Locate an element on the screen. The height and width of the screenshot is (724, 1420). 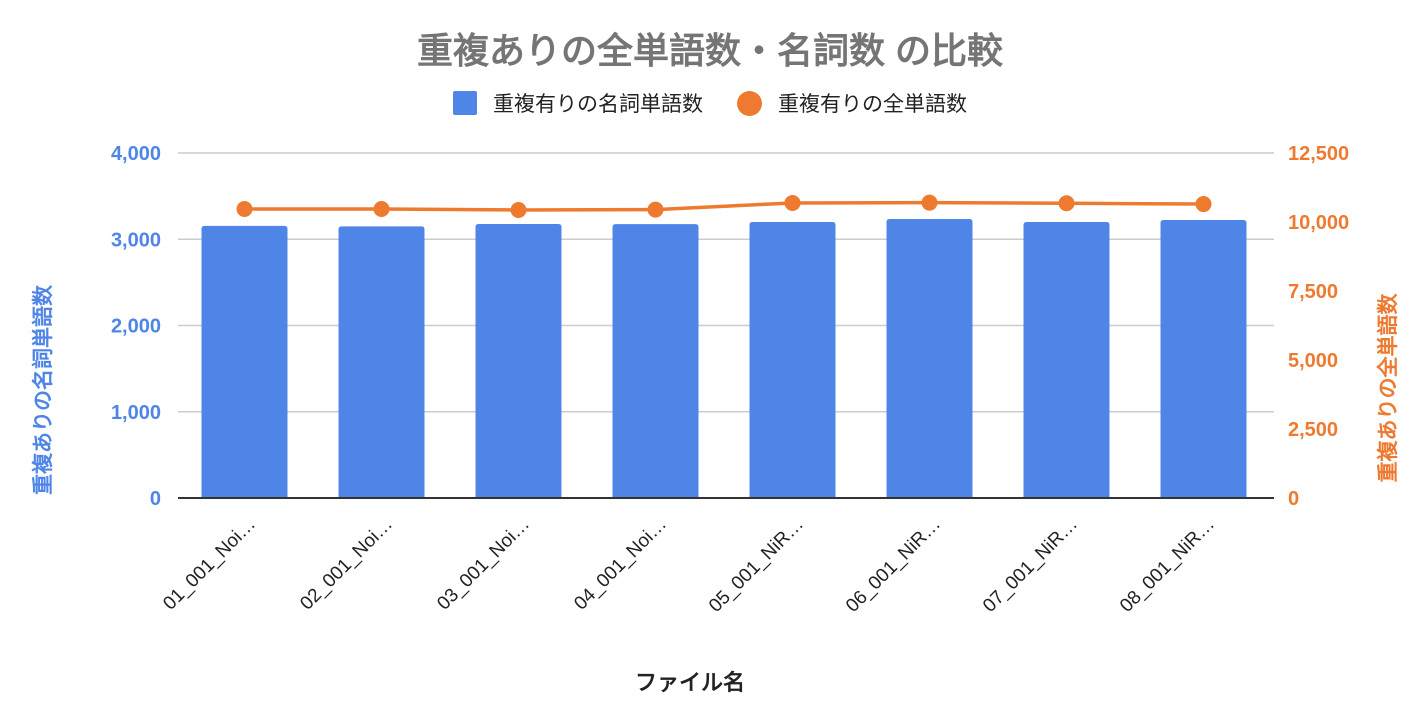
y-left-tick-label: 4,000 is located at coordinates (136, 154).